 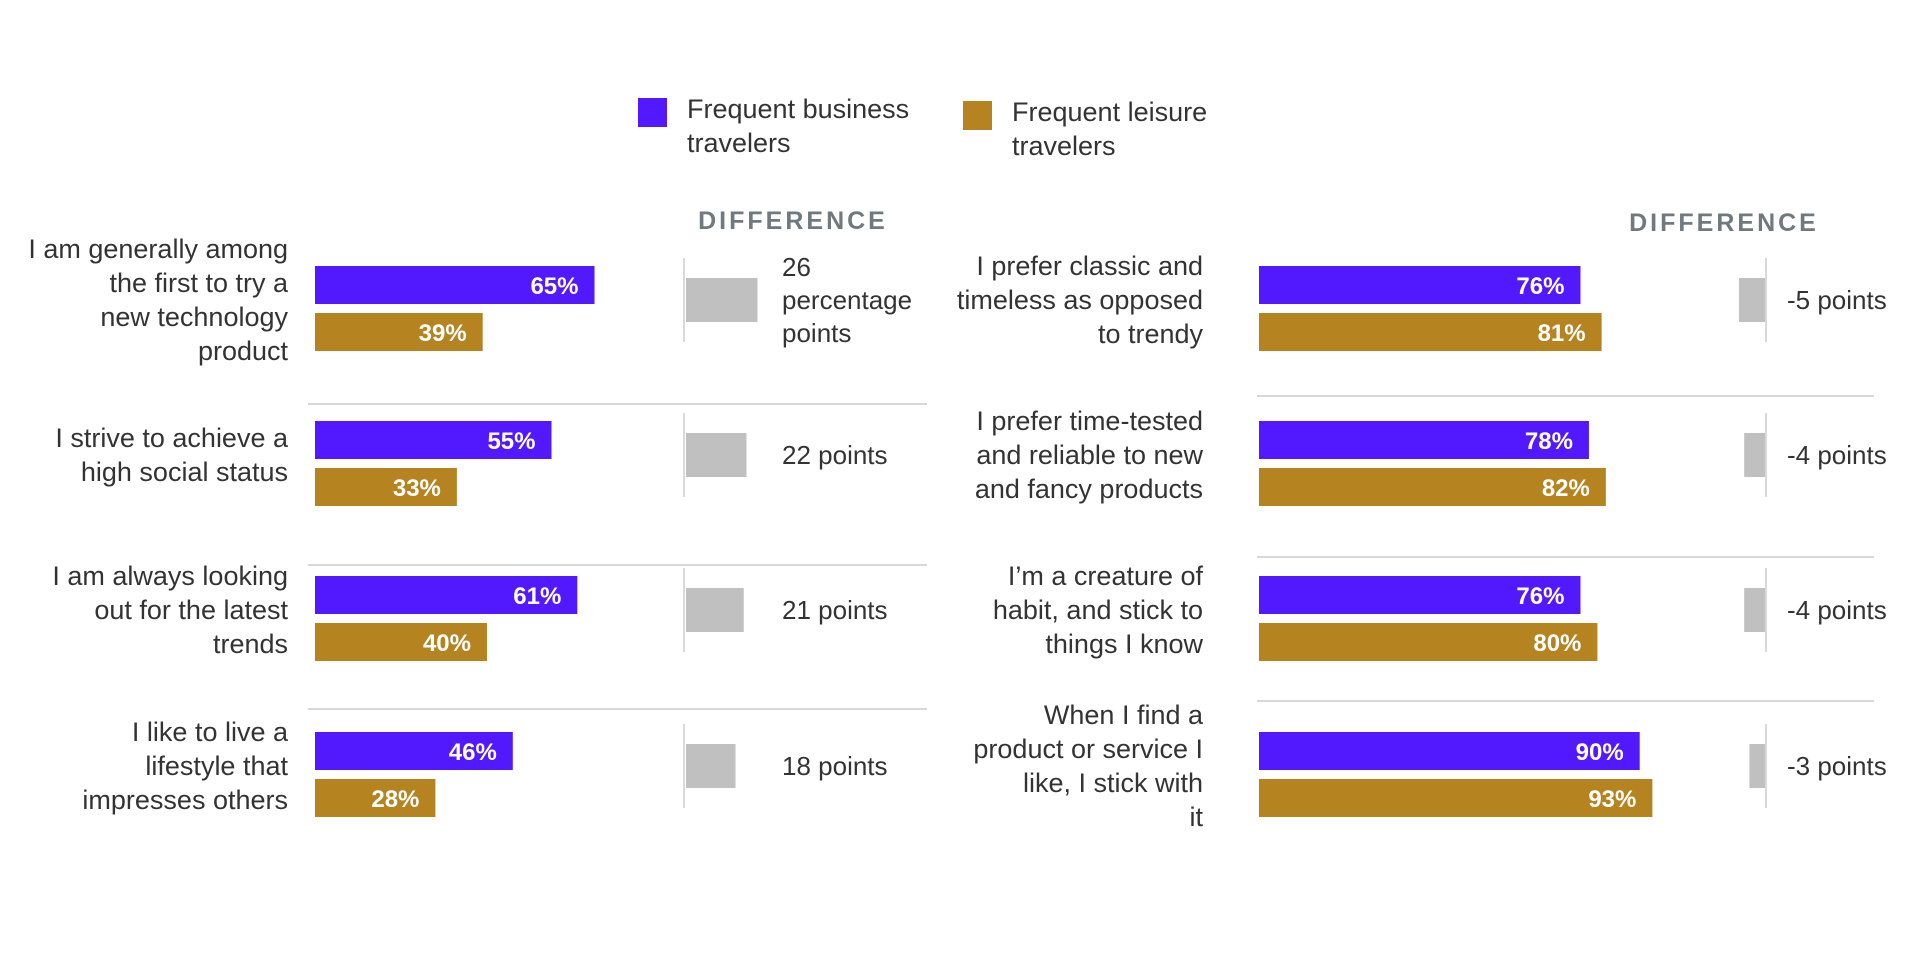 I want to click on legend-item-leisure: Frequent leisure travelers, so click(x=1112, y=129).